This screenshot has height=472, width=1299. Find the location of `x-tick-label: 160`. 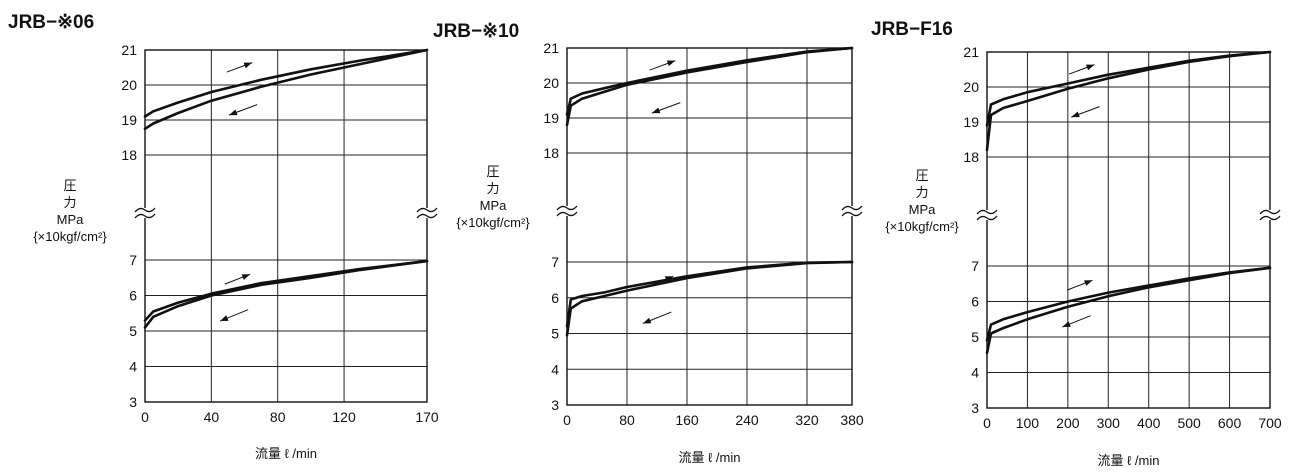

x-tick-label: 160 is located at coordinates (687, 420).